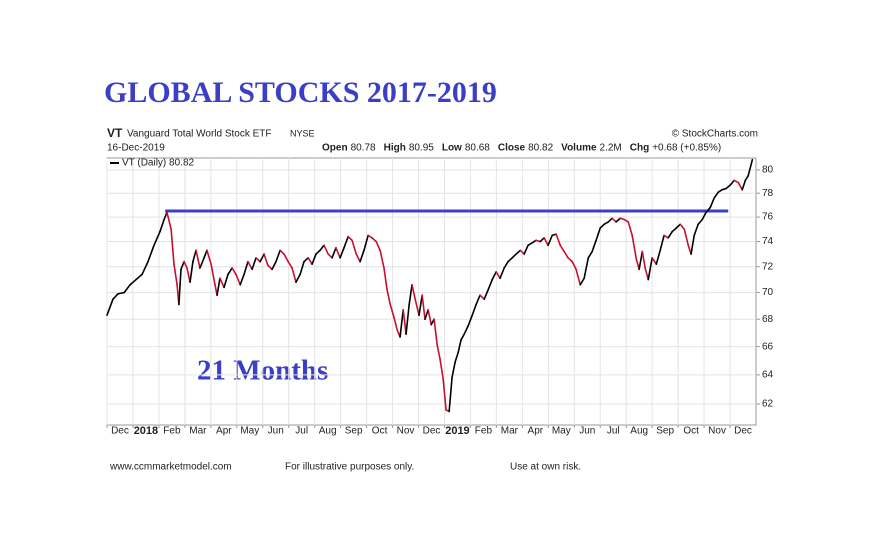 The image size is (893, 536). What do you see at coordinates (380, 431) in the screenshot?
I see `x-tick-label: Oct` at bounding box center [380, 431].